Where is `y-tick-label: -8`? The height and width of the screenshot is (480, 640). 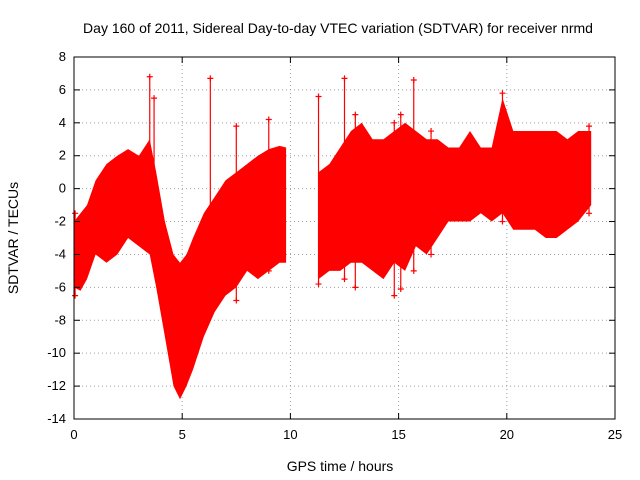
y-tick-label: -8 is located at coordinates (60, 319).